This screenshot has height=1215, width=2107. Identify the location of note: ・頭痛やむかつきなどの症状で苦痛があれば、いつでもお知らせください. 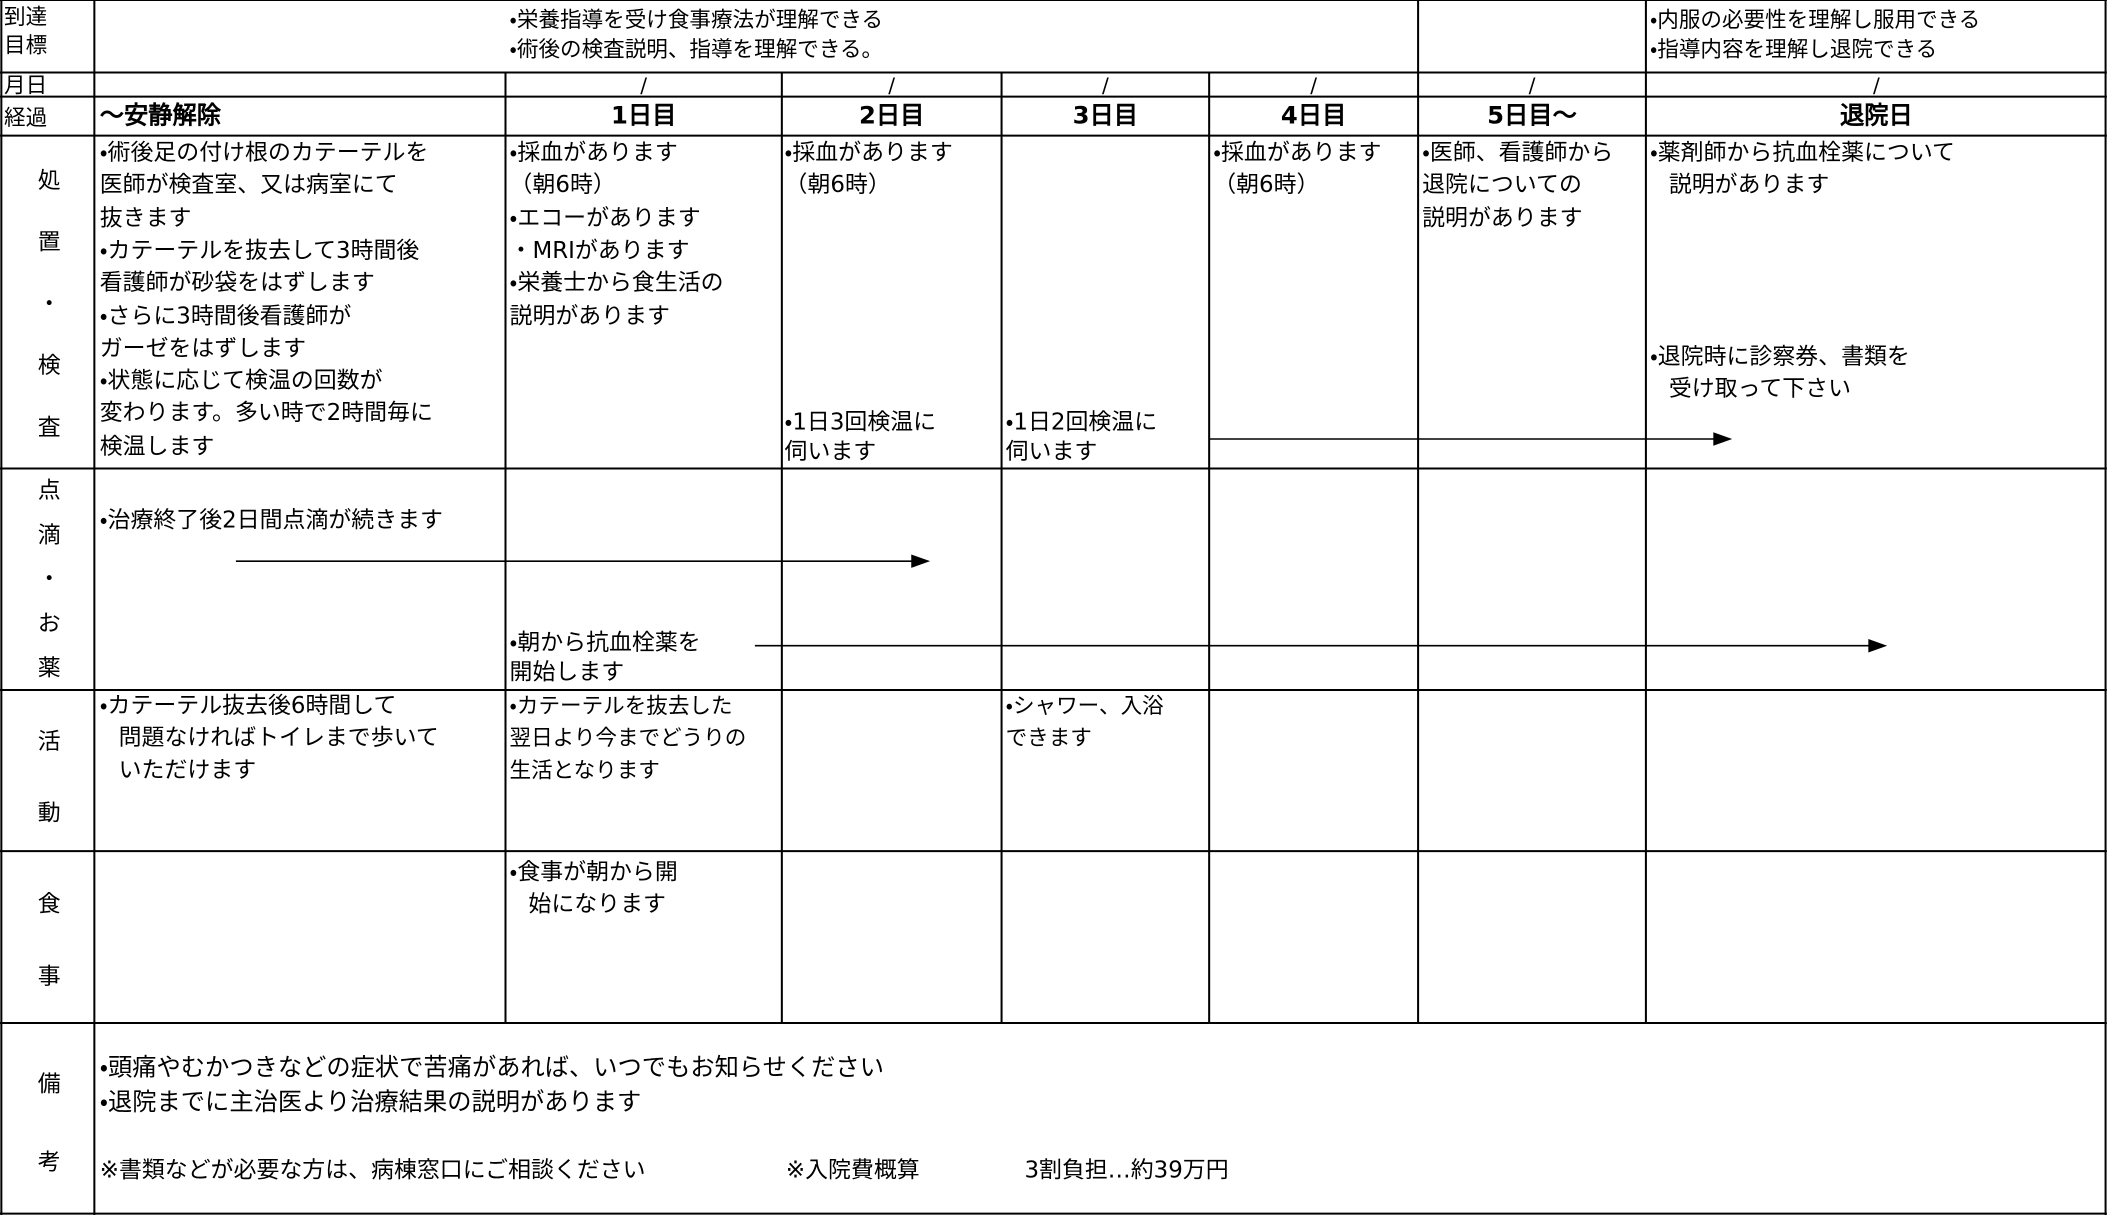
(491, 1068).